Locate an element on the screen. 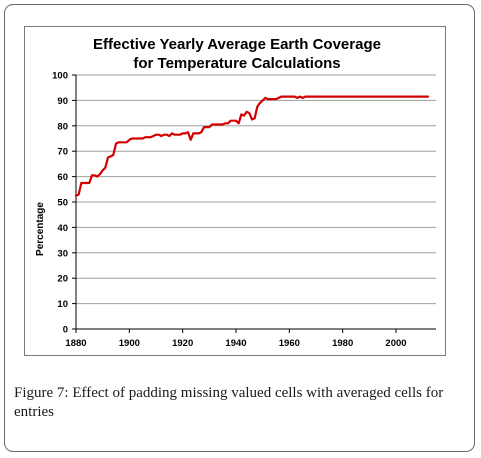 This screenshot has height=458, width=481. x-tick-label-1900: 1900 is located at coordinates (129, 343).